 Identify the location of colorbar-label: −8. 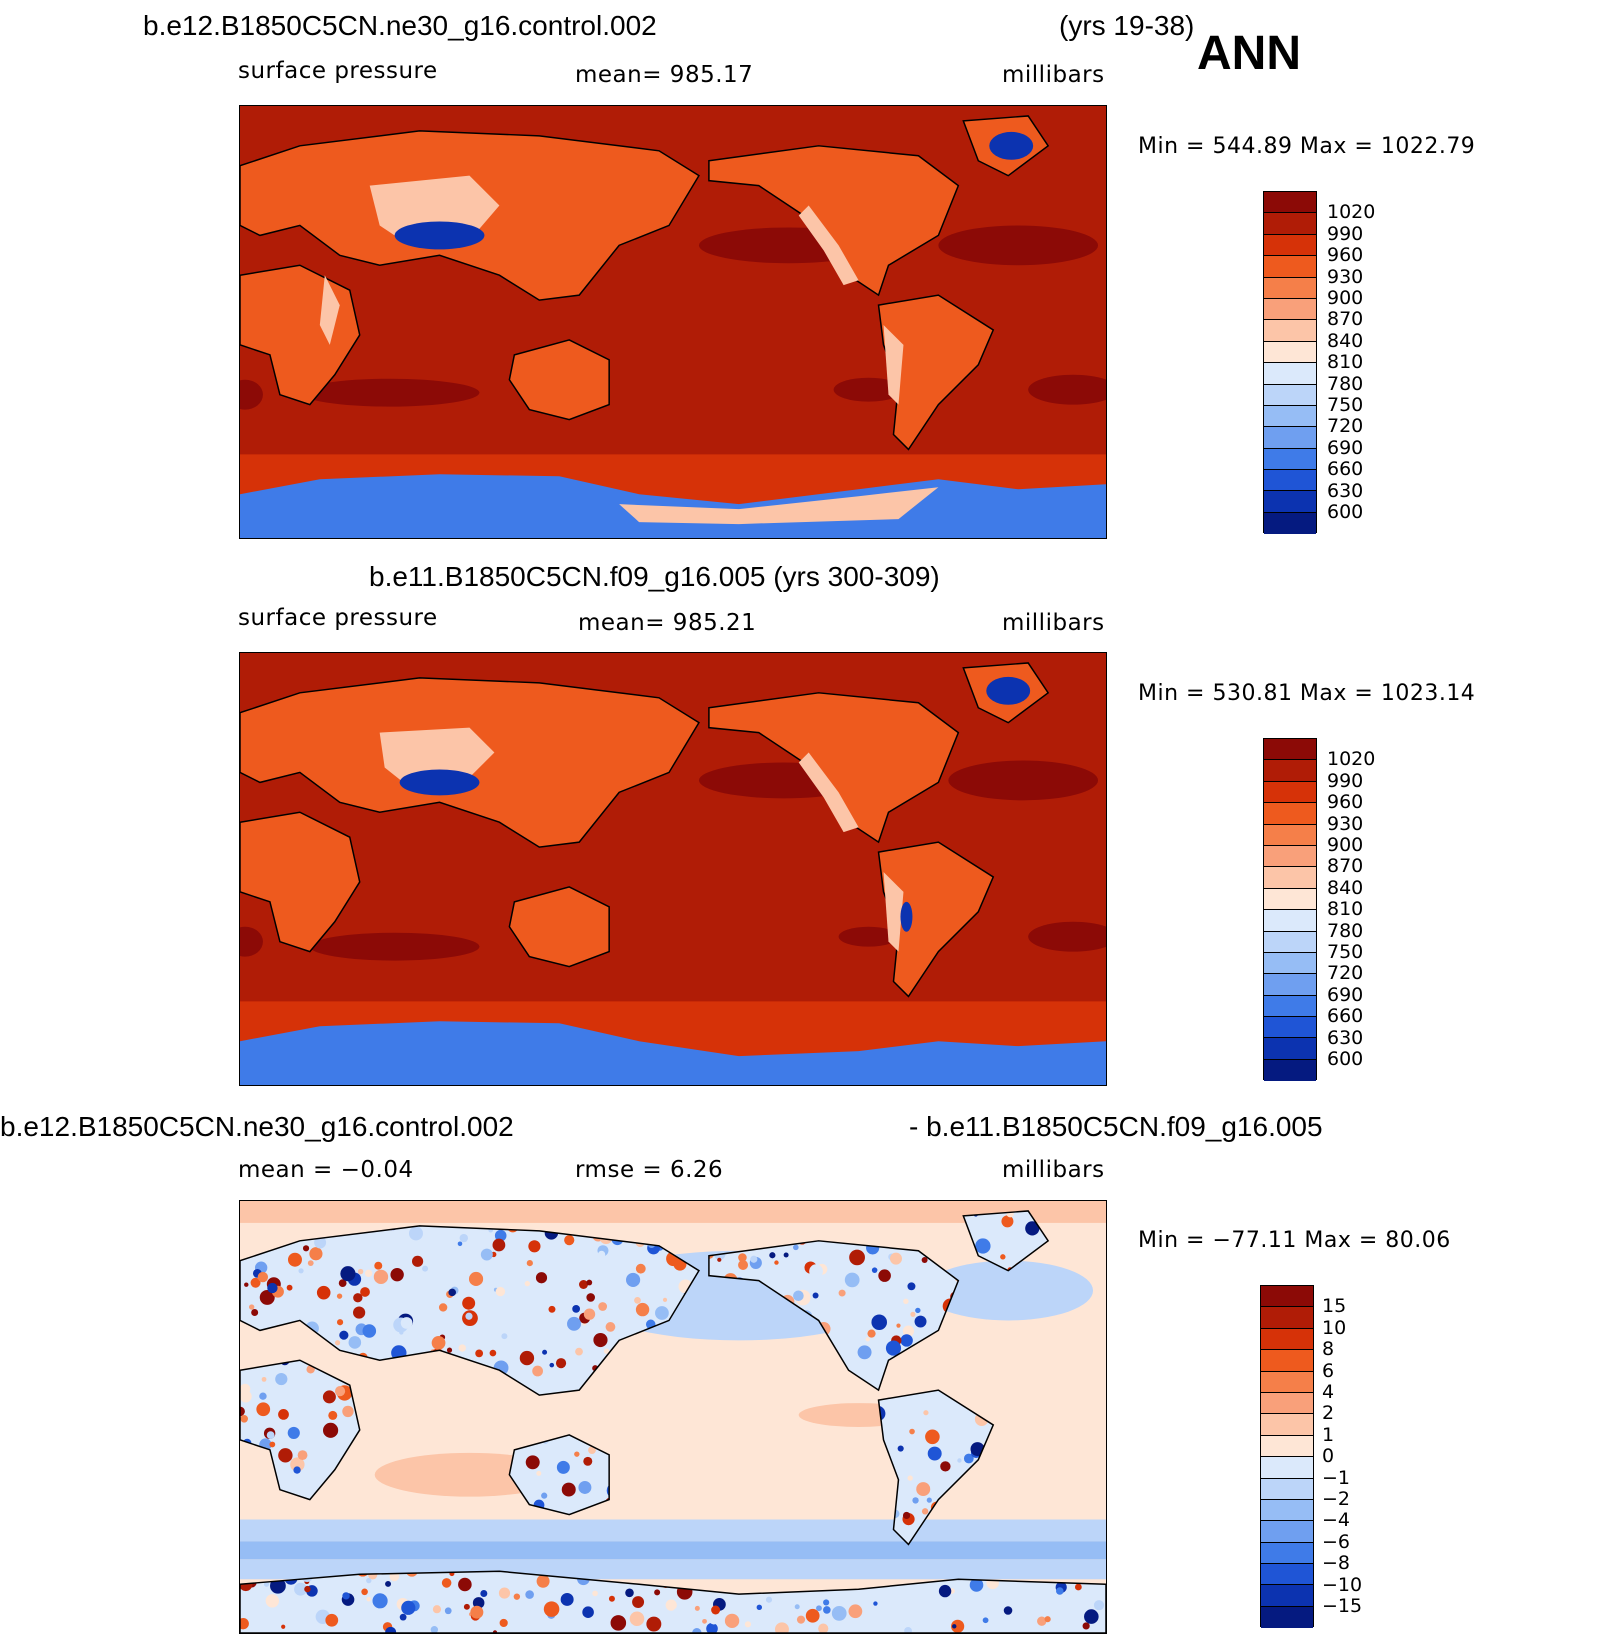
(1336, 1563).